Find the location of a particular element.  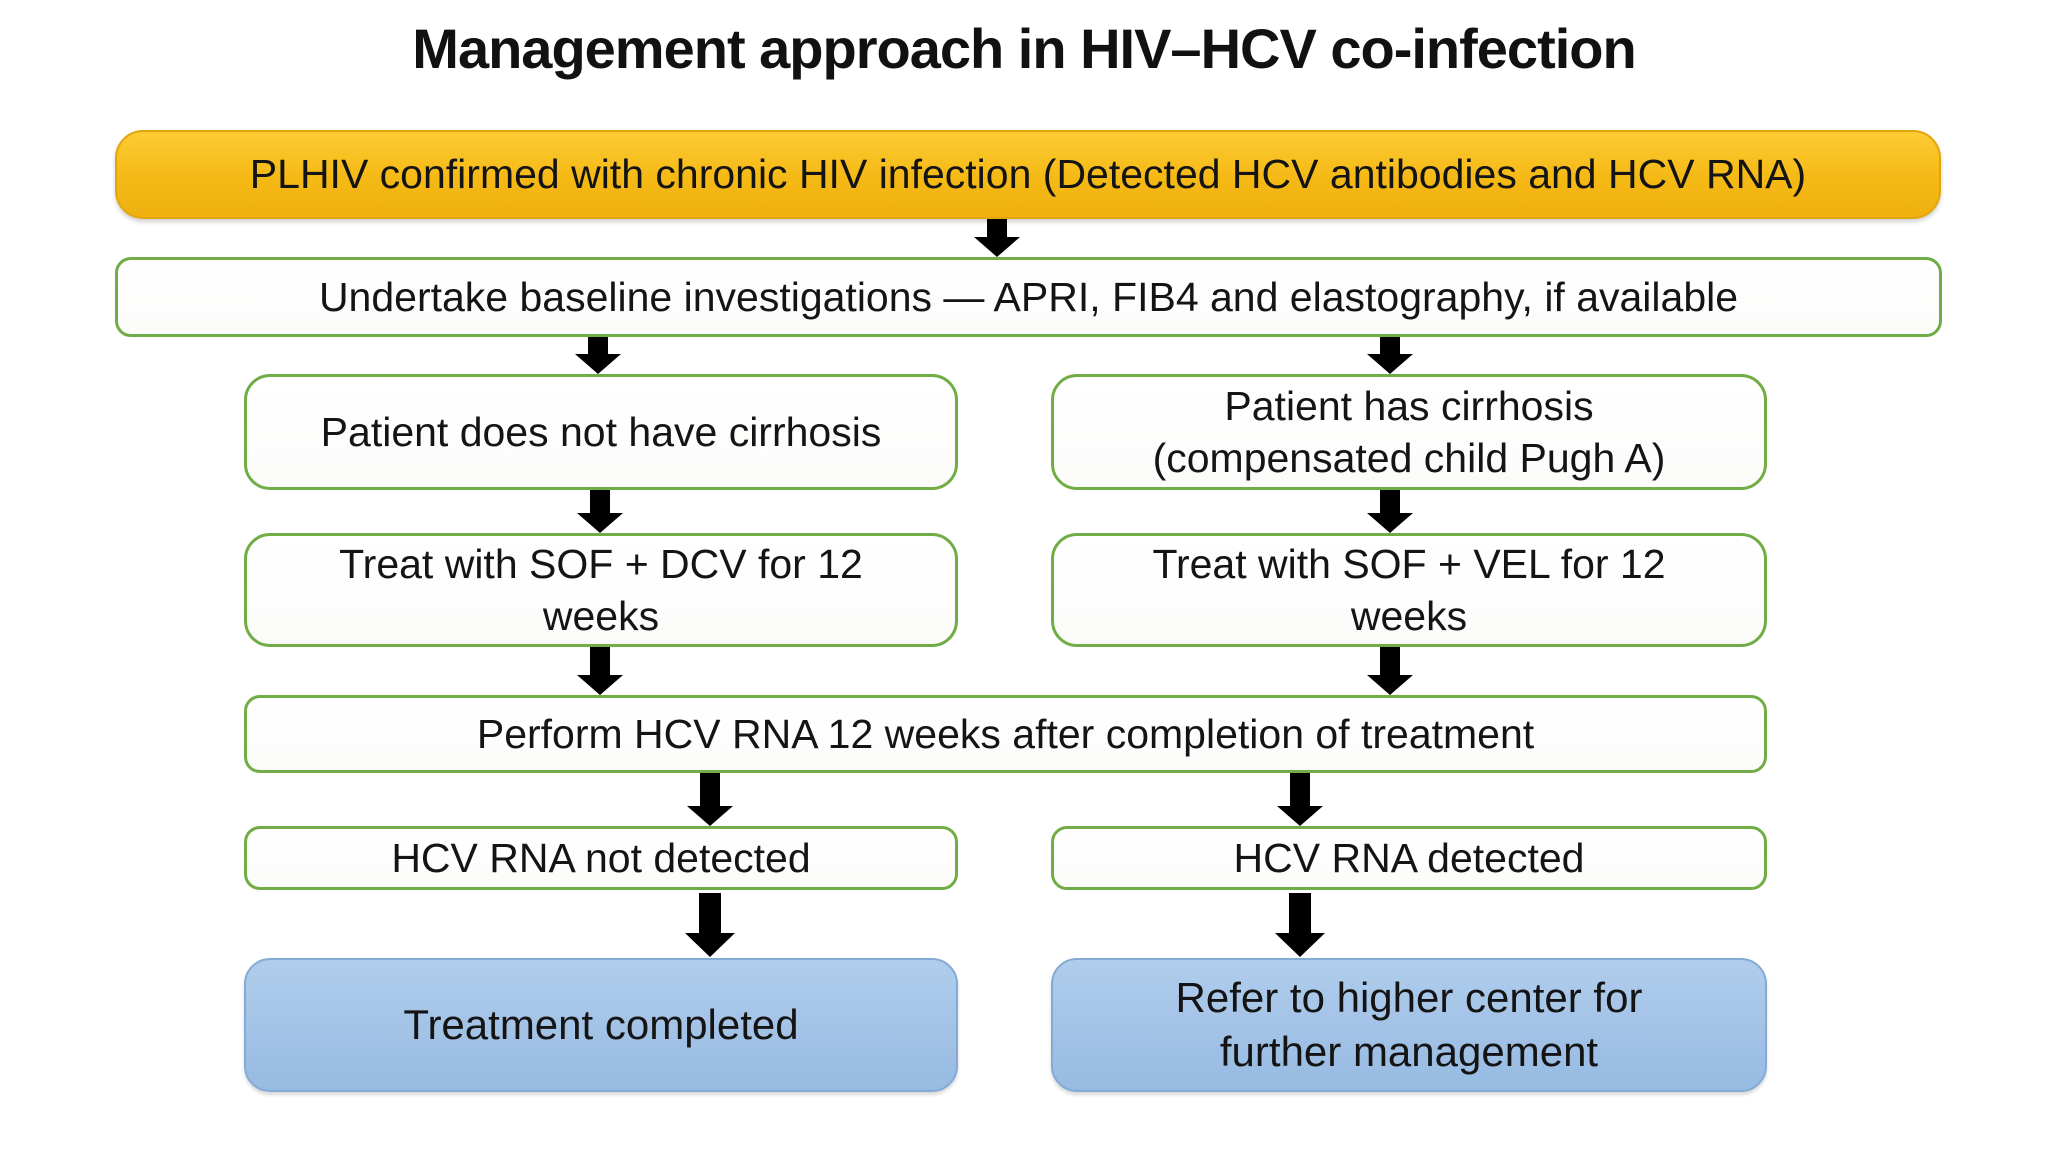

node-label-line1: Refer to higher center for is located at coordinates (1409, 998).